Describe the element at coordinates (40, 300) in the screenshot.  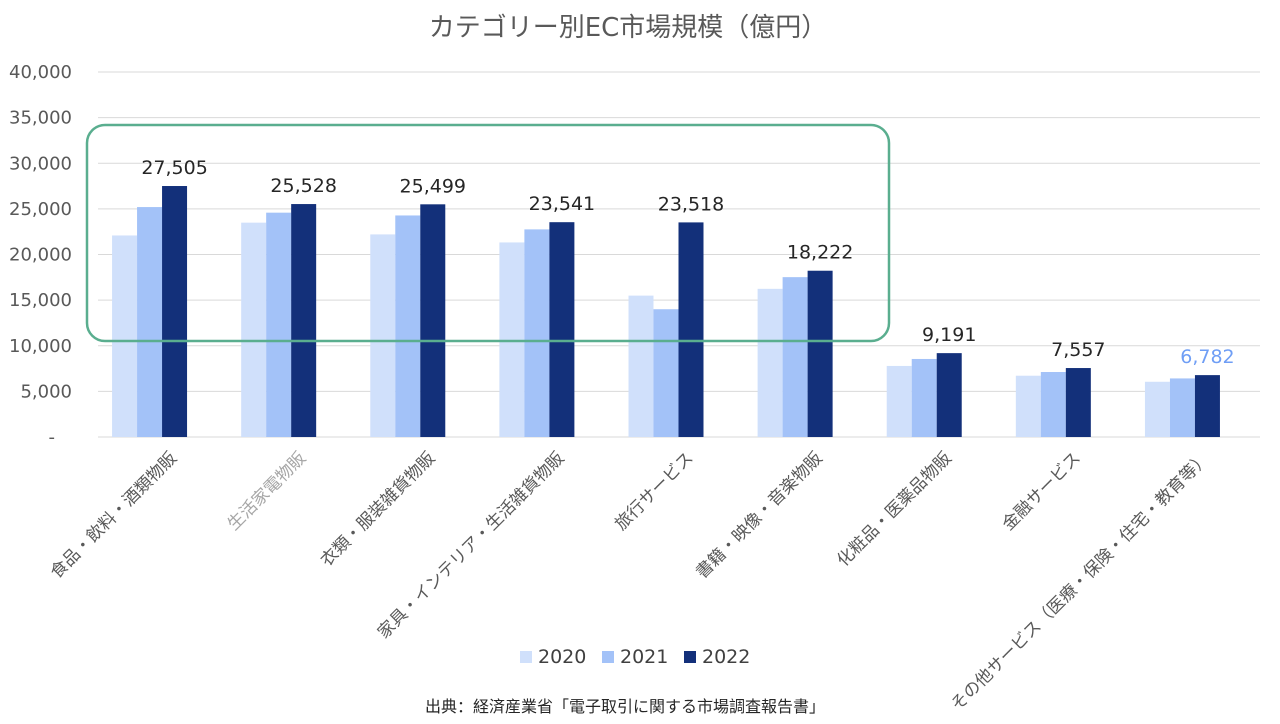
I see `y-tick-label: 15,000` at that location.